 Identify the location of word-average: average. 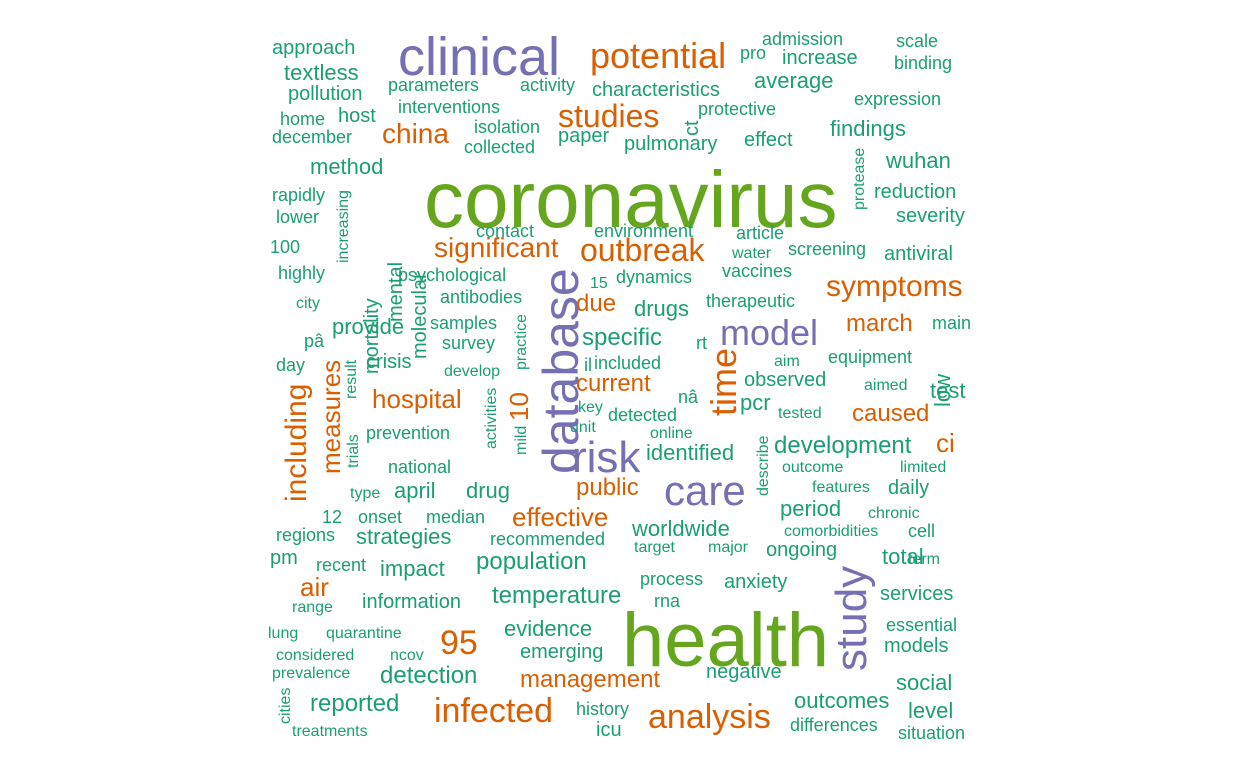
(794, 80).